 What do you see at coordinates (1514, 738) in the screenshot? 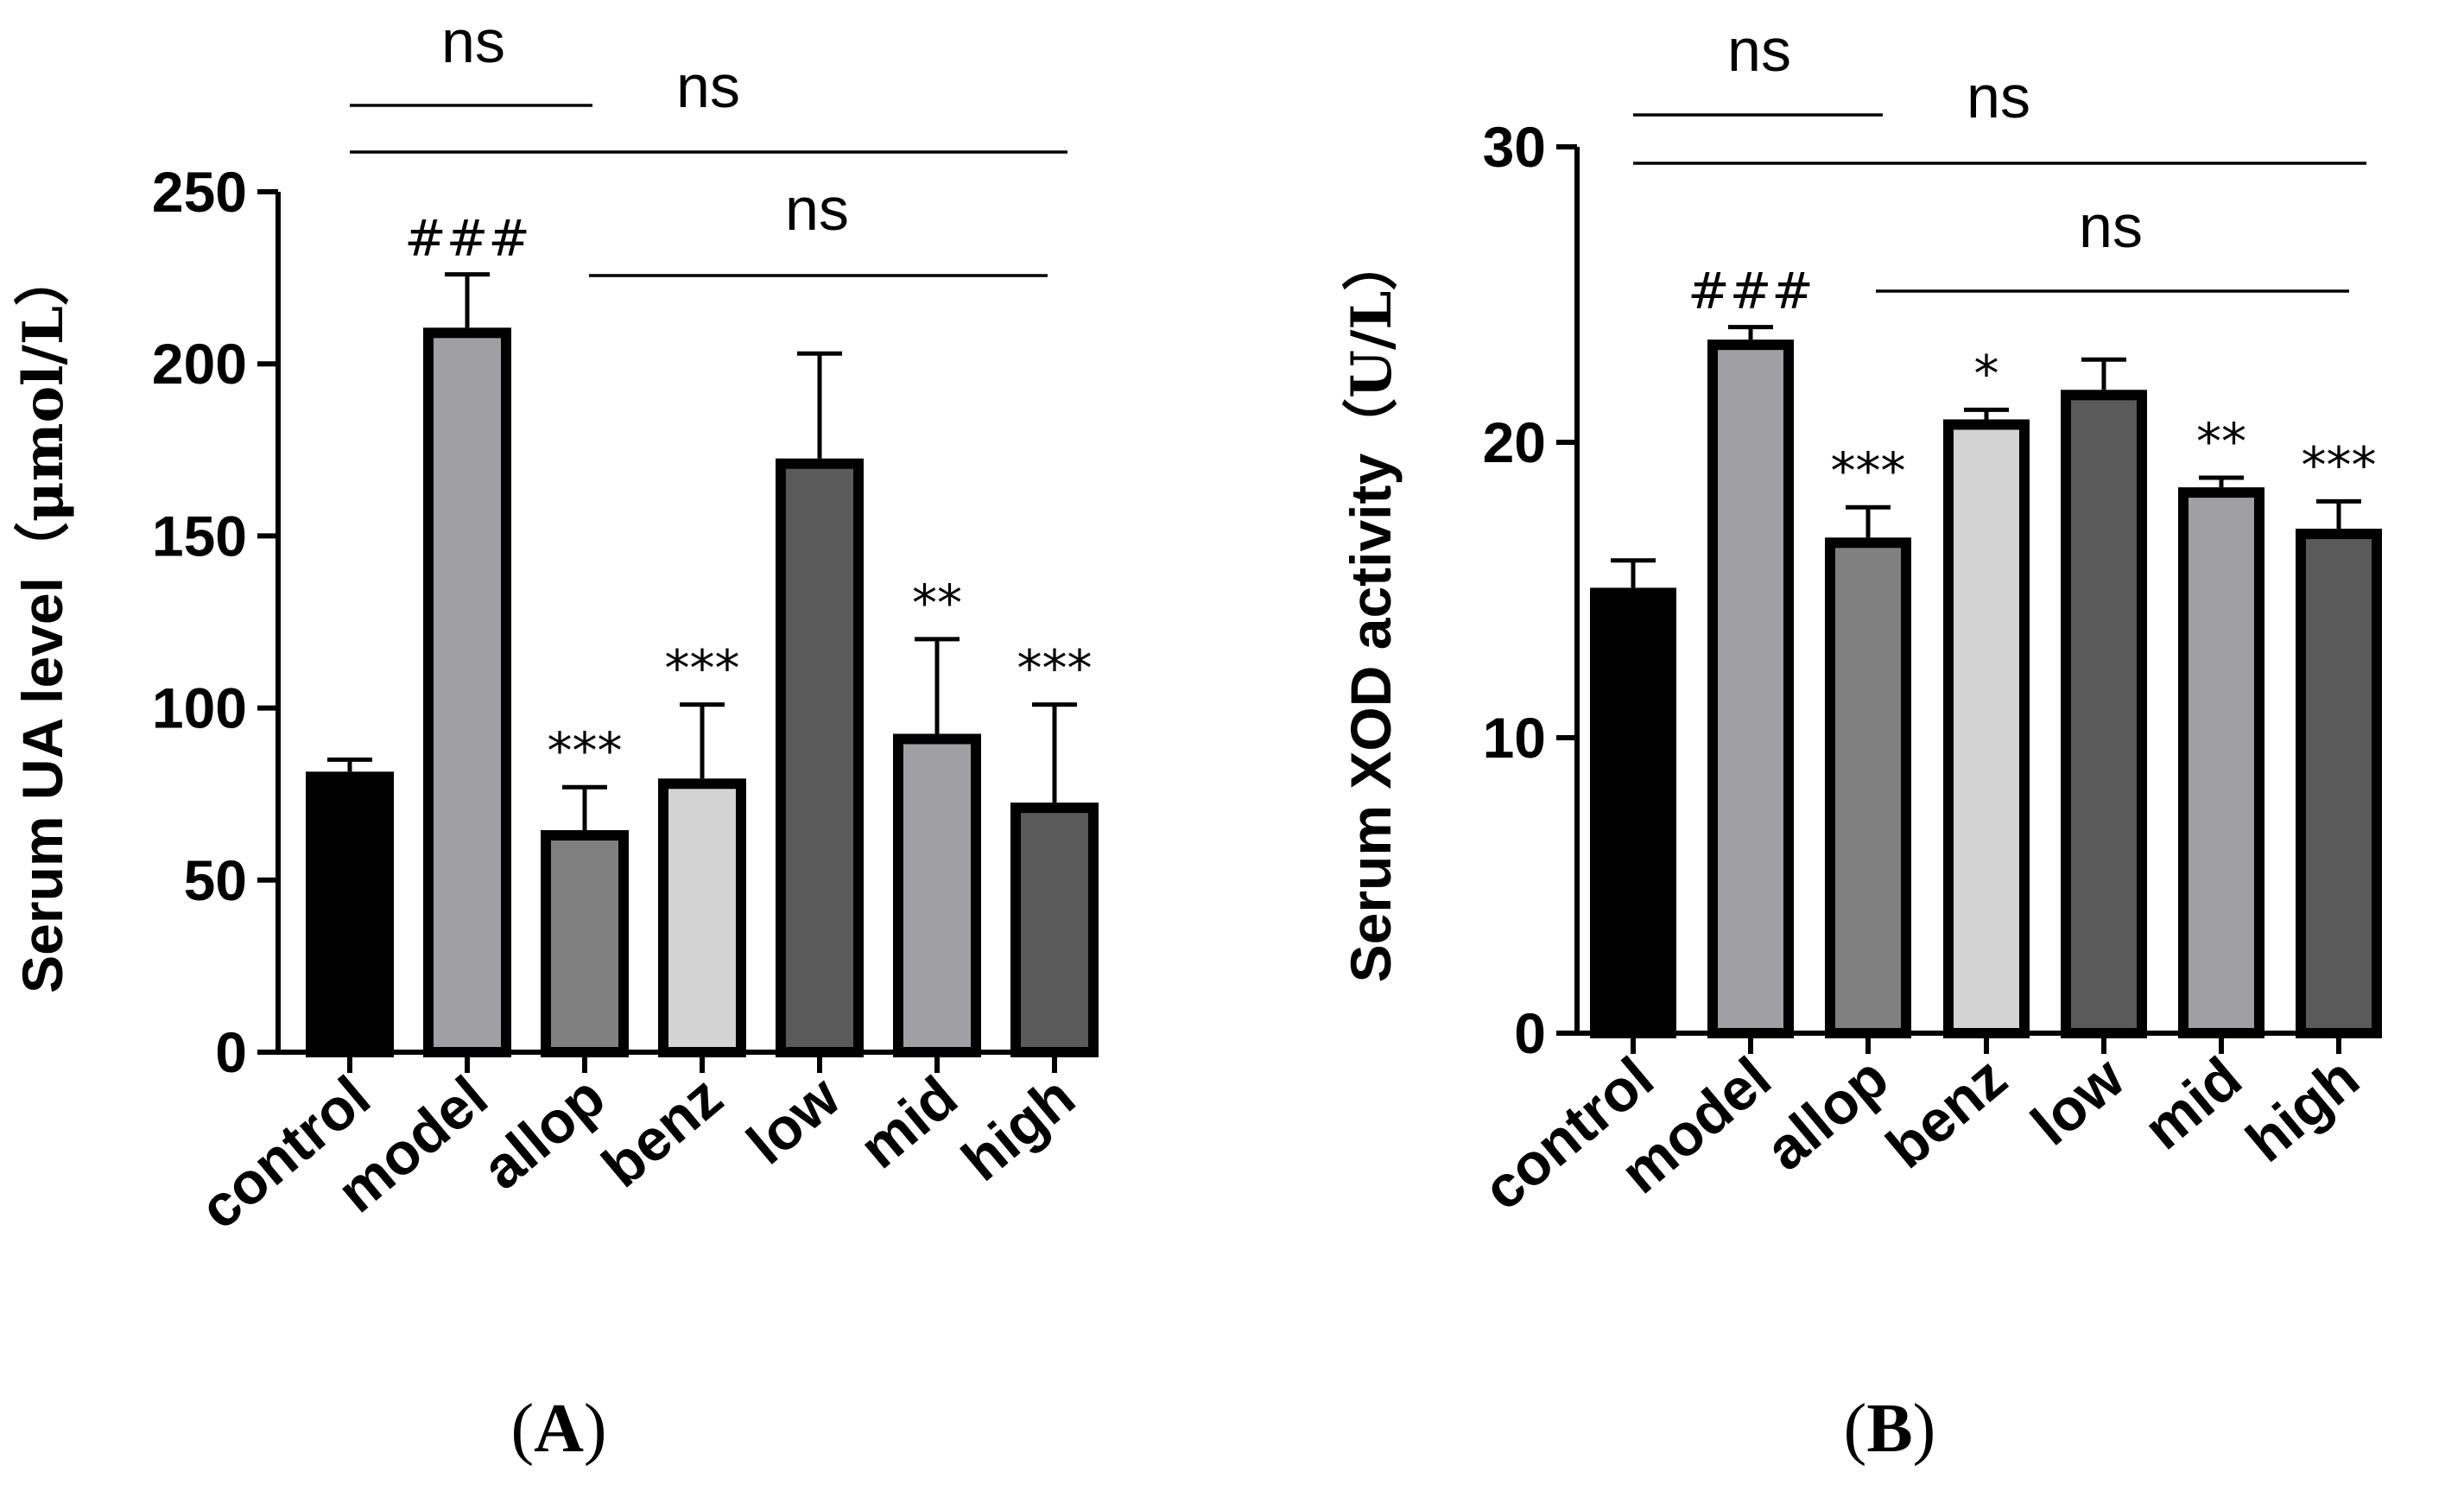
I see `y-tick-label: 10` at bounding box center [1514, 738].